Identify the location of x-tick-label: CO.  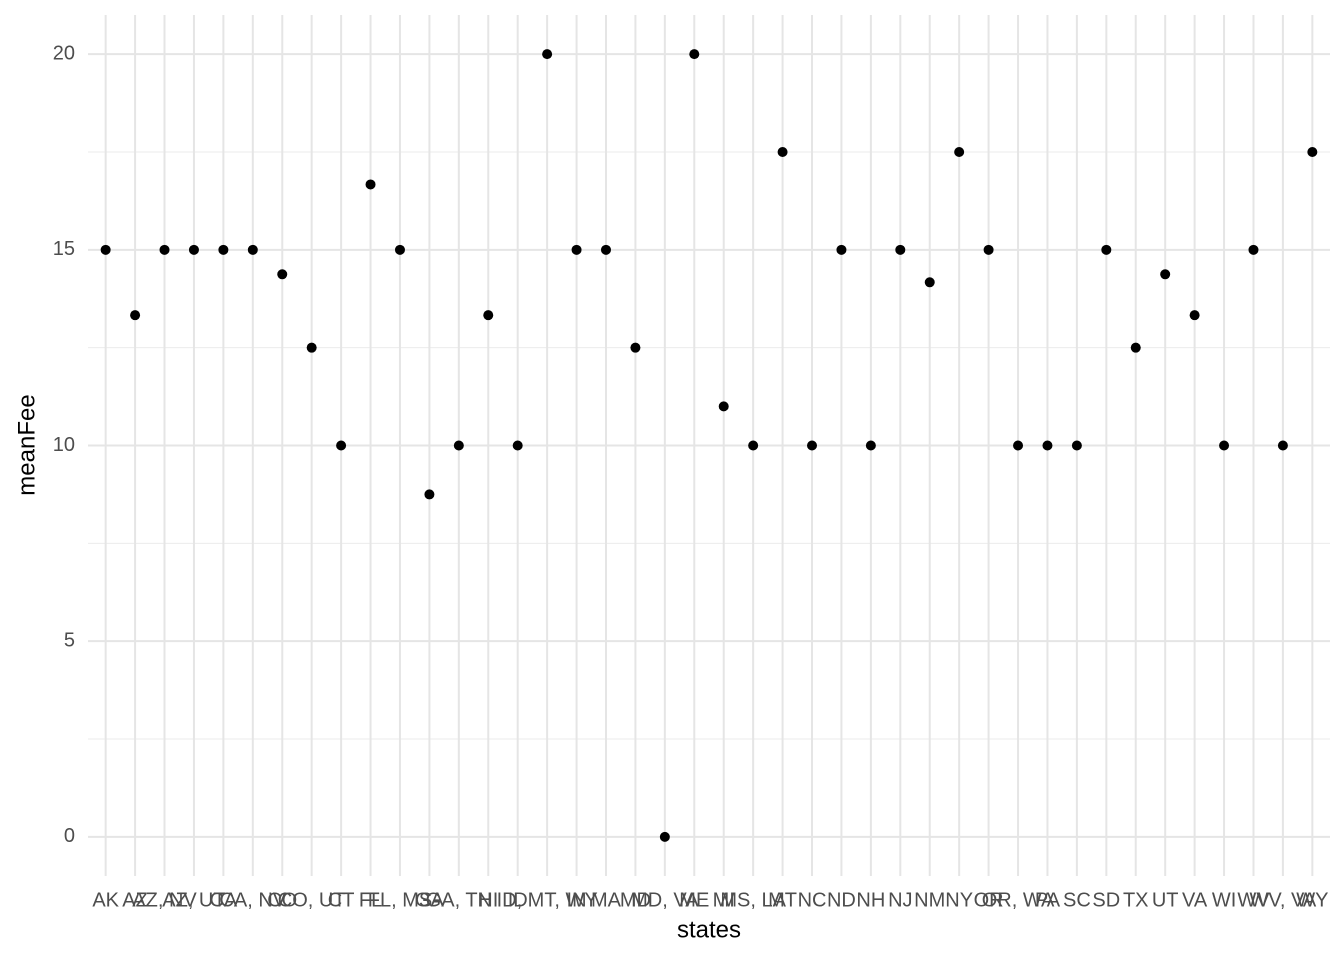
(282, 900).